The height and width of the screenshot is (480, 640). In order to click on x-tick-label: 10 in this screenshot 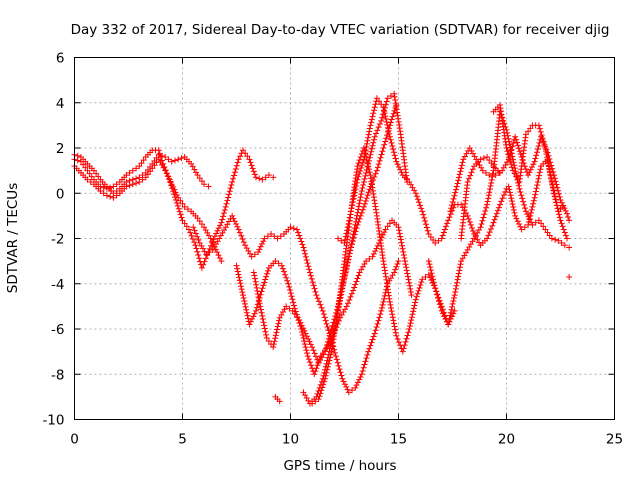, I will do `click(290, 440)`.